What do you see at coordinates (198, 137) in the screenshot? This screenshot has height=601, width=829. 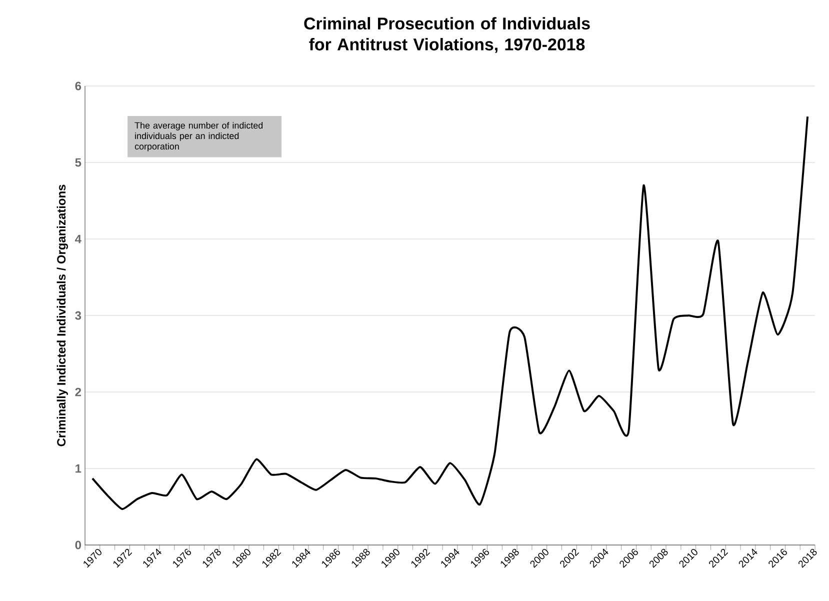 I see `annotation: The average number of indicted individuals per an indicted corporation` at bounding box center [198, 137].